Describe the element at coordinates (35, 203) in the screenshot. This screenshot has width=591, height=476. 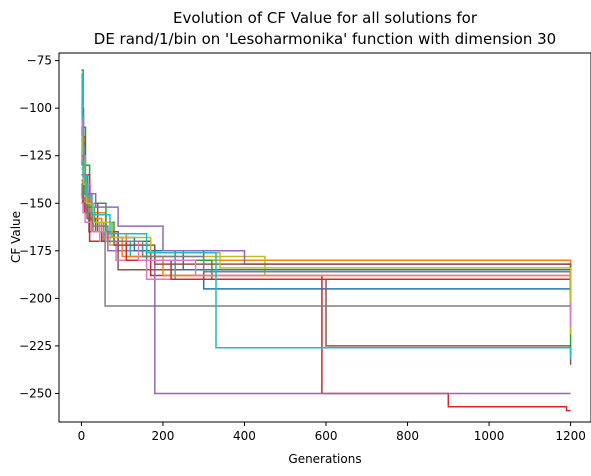
I see `y-tick-label: −150` at that location.